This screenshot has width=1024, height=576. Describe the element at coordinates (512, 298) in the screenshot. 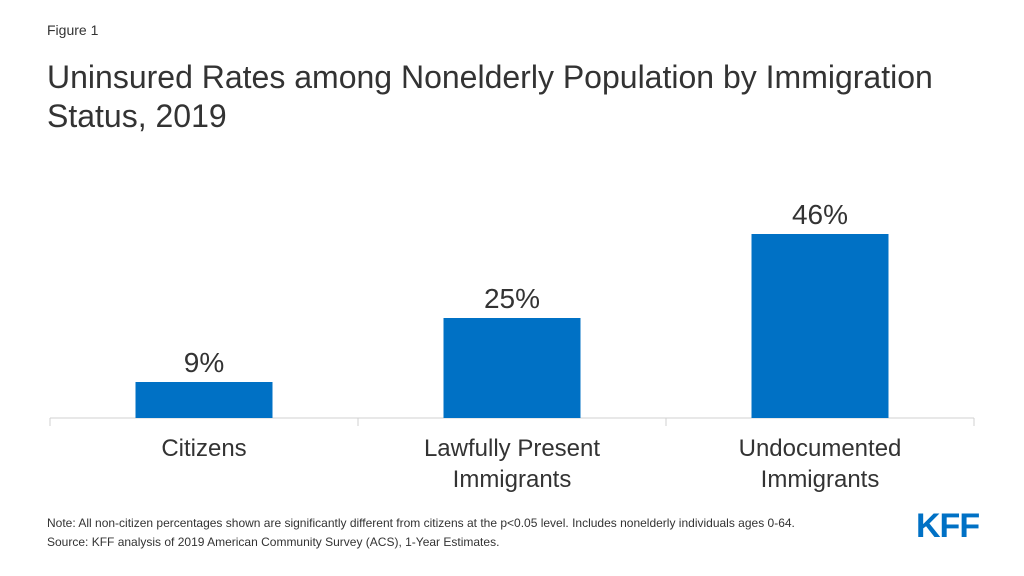

I see `data-label-2: 25%` at that location.